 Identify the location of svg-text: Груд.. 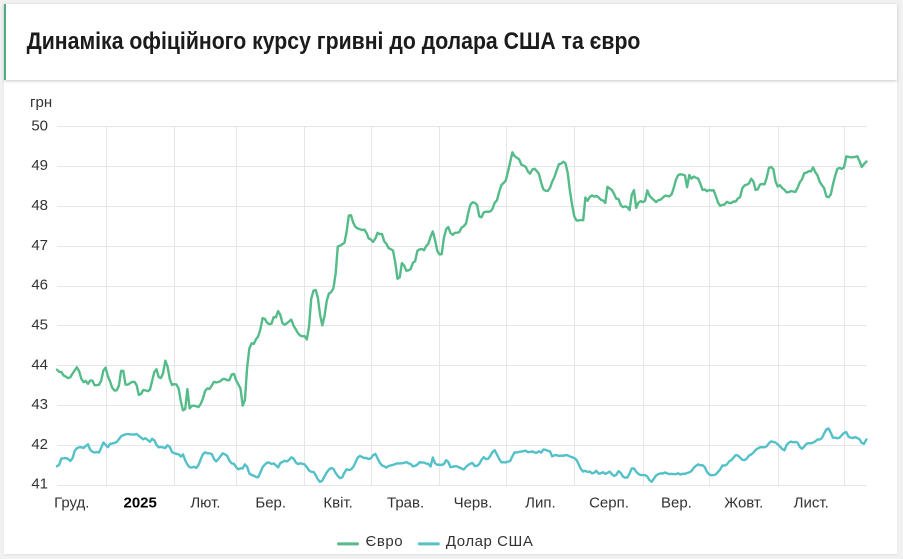
(71, 503).